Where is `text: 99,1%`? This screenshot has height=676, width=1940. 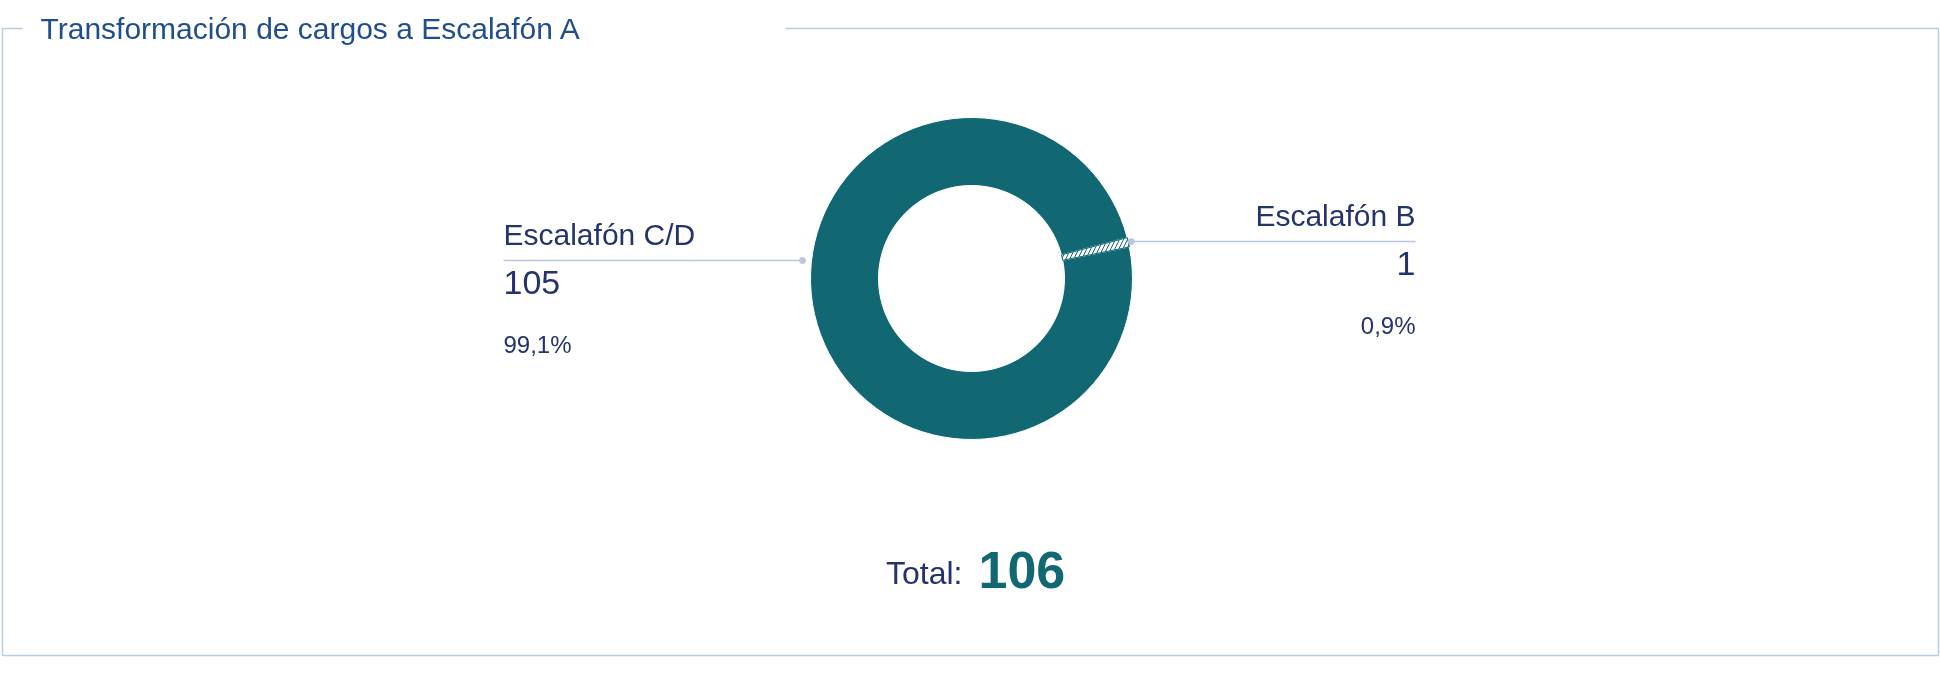 text: 99,1% is located at coordinates (537, 344).